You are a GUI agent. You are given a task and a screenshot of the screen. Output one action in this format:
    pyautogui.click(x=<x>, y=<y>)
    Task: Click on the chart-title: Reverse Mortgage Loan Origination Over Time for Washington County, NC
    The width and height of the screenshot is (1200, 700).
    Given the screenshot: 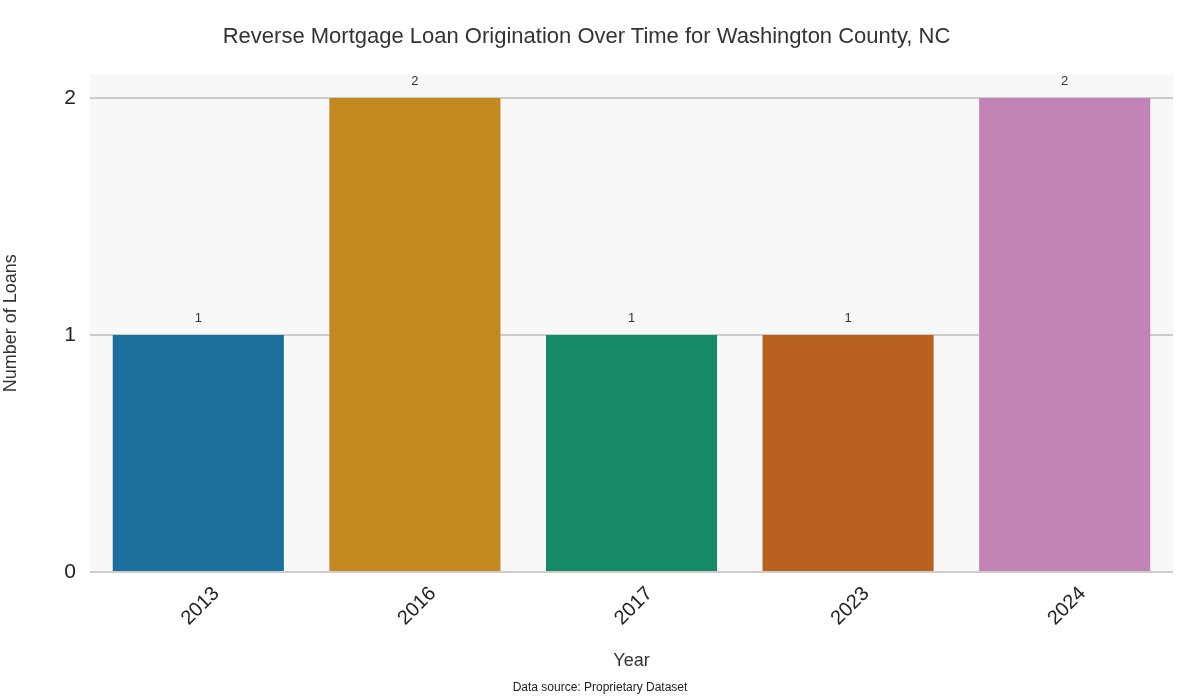 What is the action you would take?
    pyautogui.click(x=586, y=36)
    